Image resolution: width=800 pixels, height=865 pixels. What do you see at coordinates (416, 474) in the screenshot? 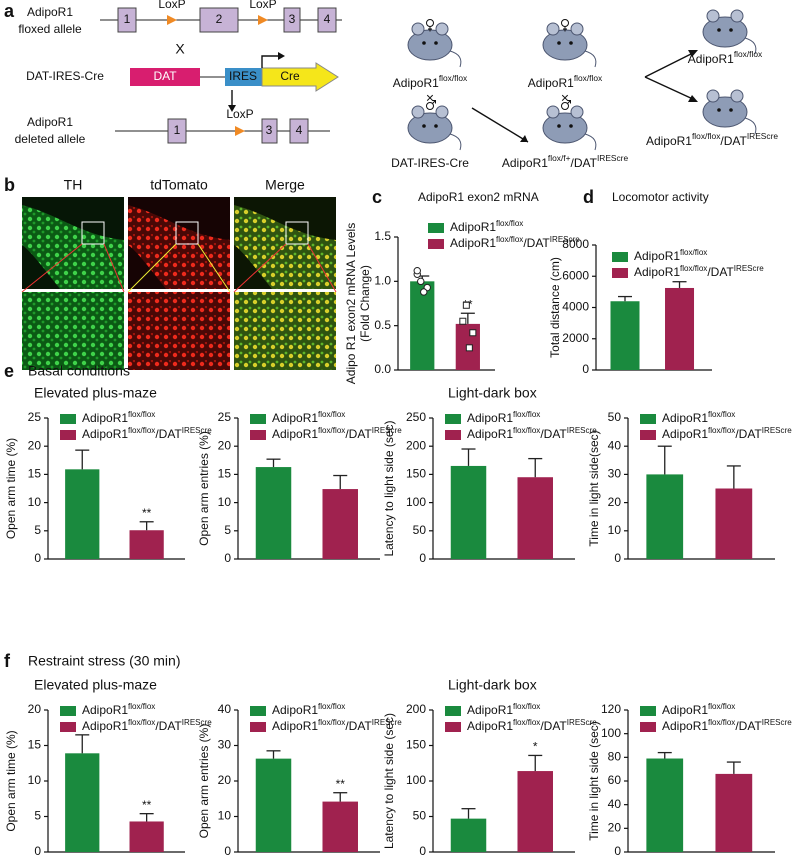
I see `y-tick-label: 150` at bounding box center [416, 474].